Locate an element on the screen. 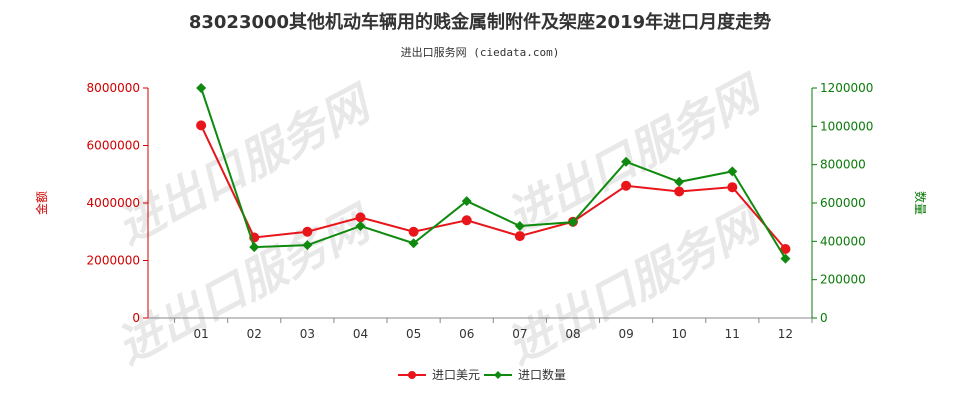 This screenshot has height=400, width=960. left-tick-label: 0 is located at coordinates (136, 318).